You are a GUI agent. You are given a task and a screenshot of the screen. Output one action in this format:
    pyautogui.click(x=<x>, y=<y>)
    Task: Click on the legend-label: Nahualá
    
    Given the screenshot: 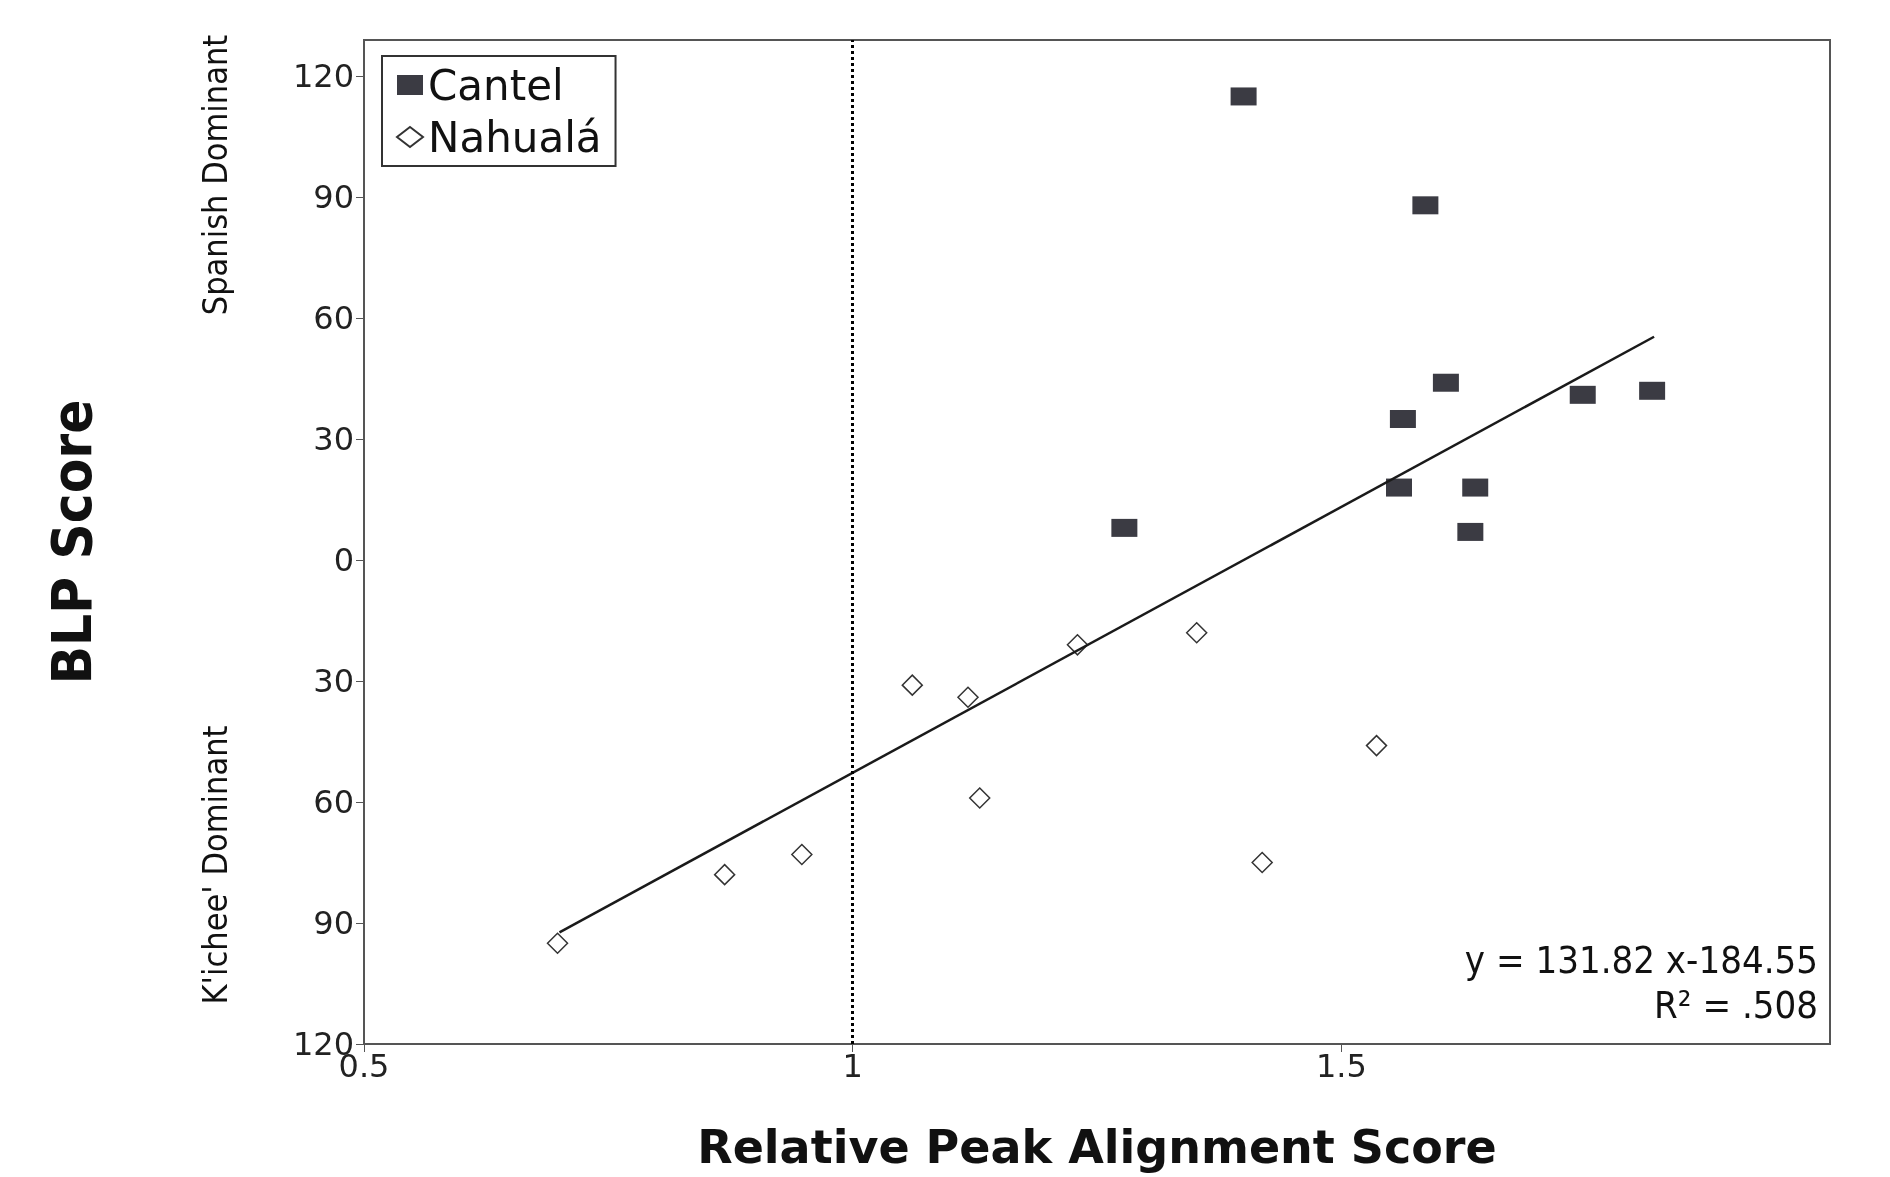 What is the action you would take?
    pyautogui.click(x=515, y=137)
    